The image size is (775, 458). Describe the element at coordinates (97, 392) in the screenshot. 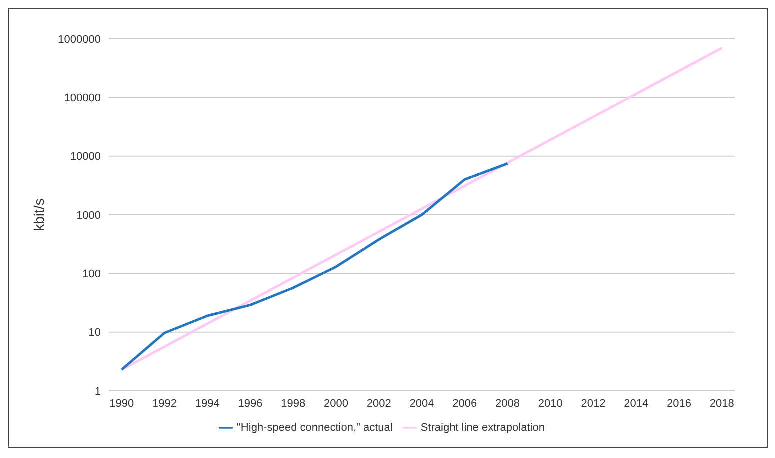

I see `y-tick-label: 1` at that location.